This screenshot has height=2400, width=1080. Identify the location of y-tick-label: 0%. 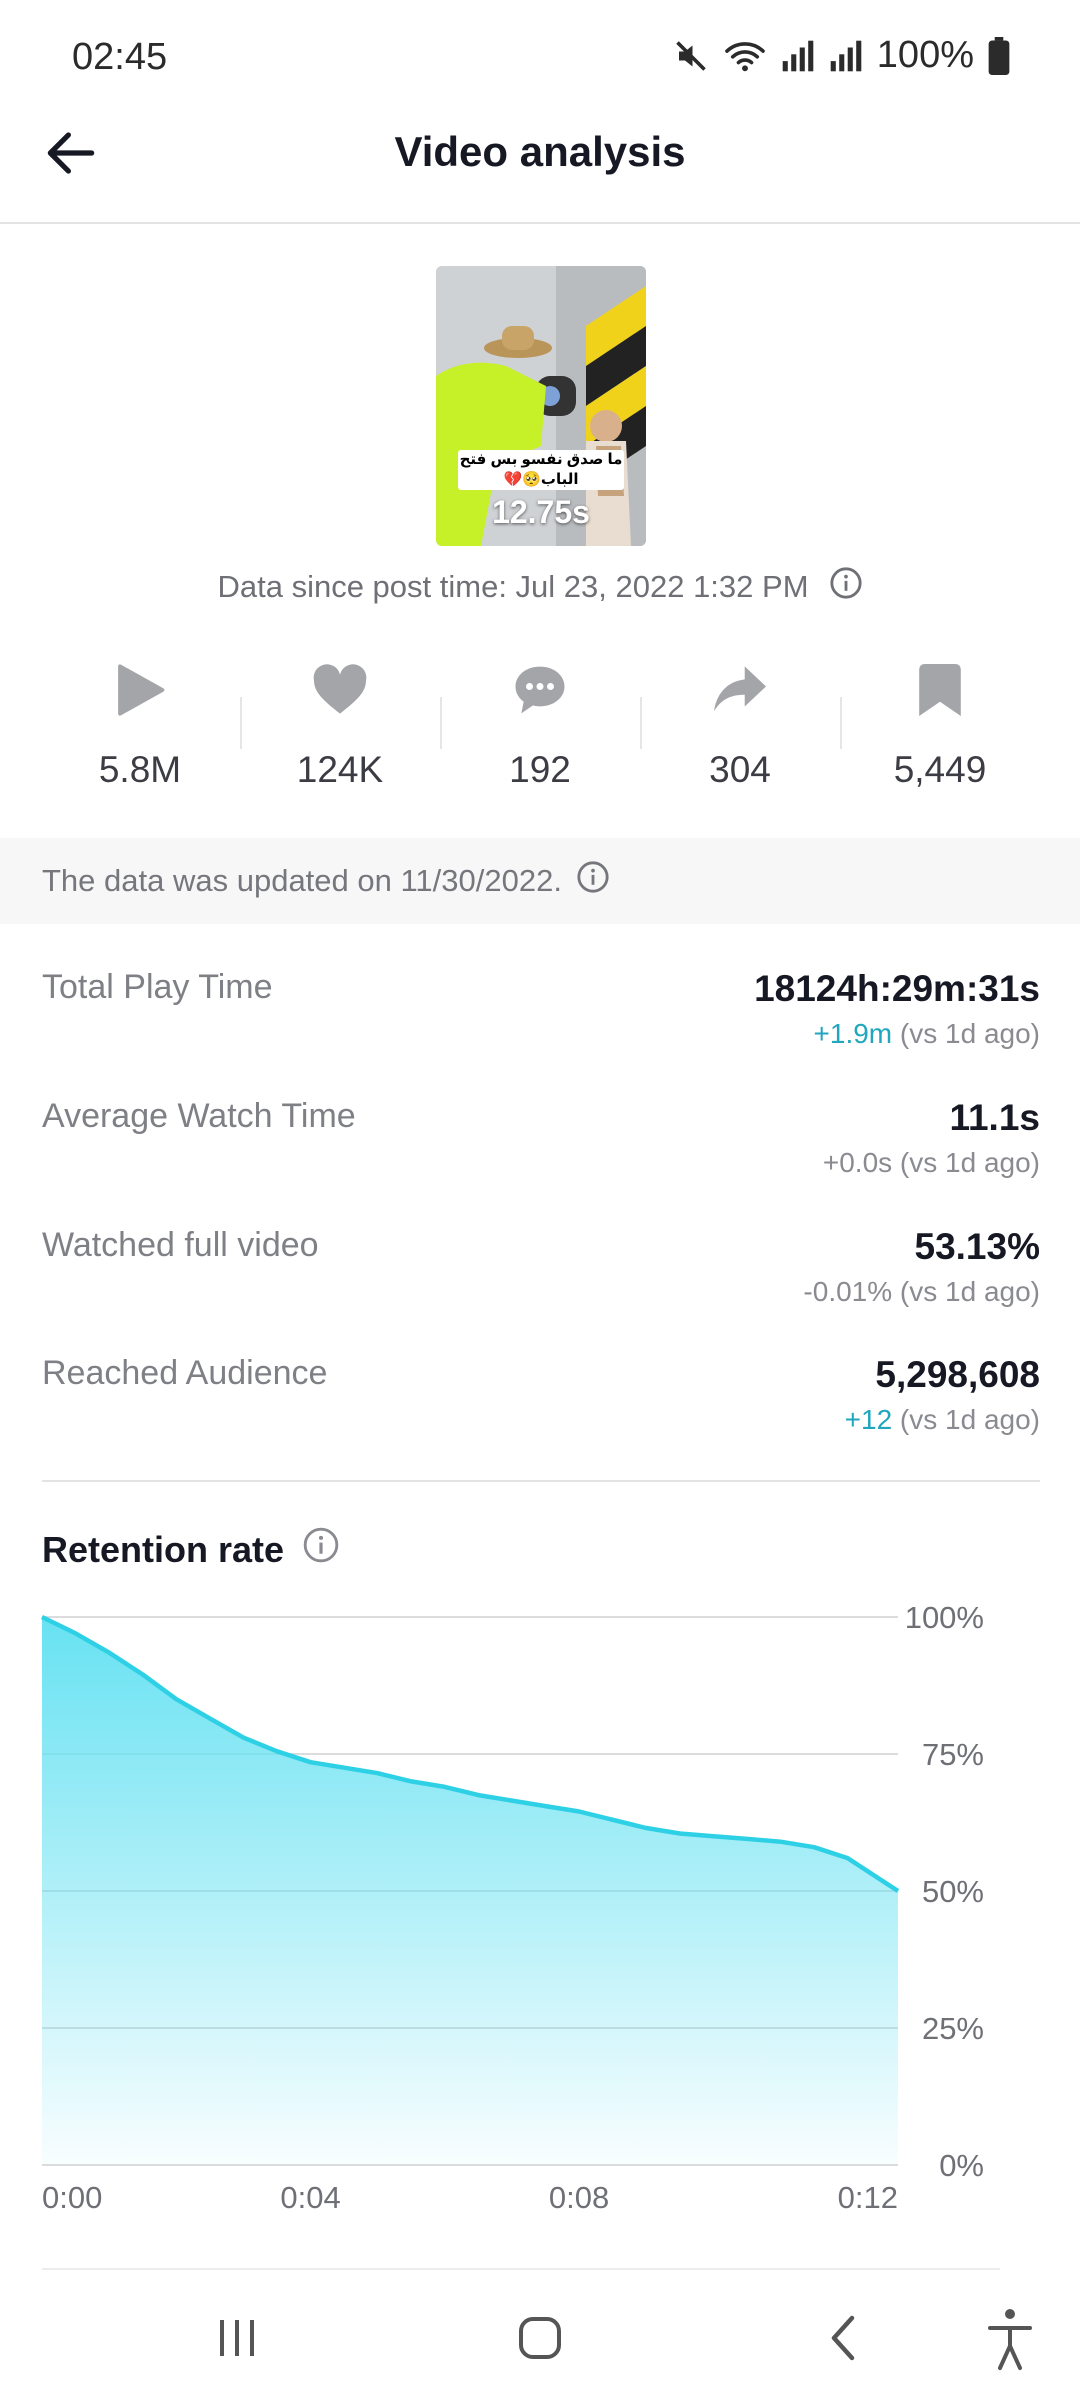
(961, 2165).